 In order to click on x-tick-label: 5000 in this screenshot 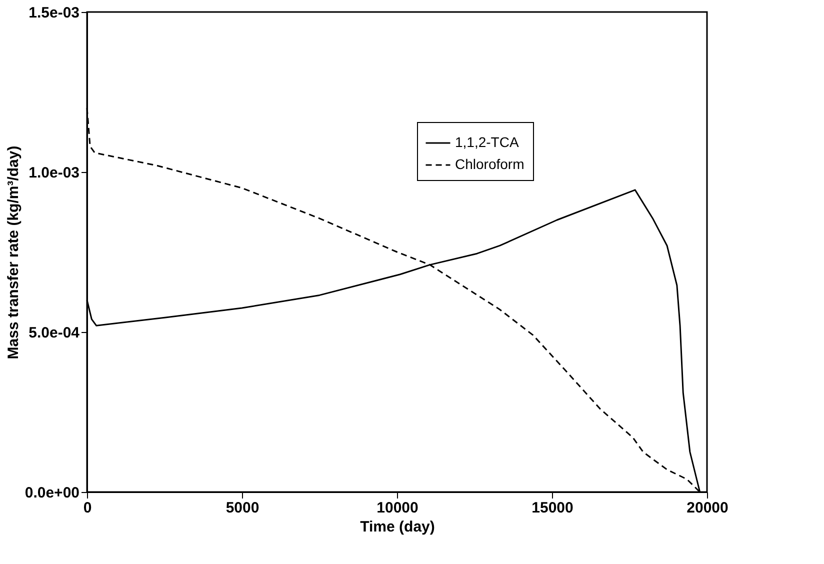, I will do `click(243, 508)`.